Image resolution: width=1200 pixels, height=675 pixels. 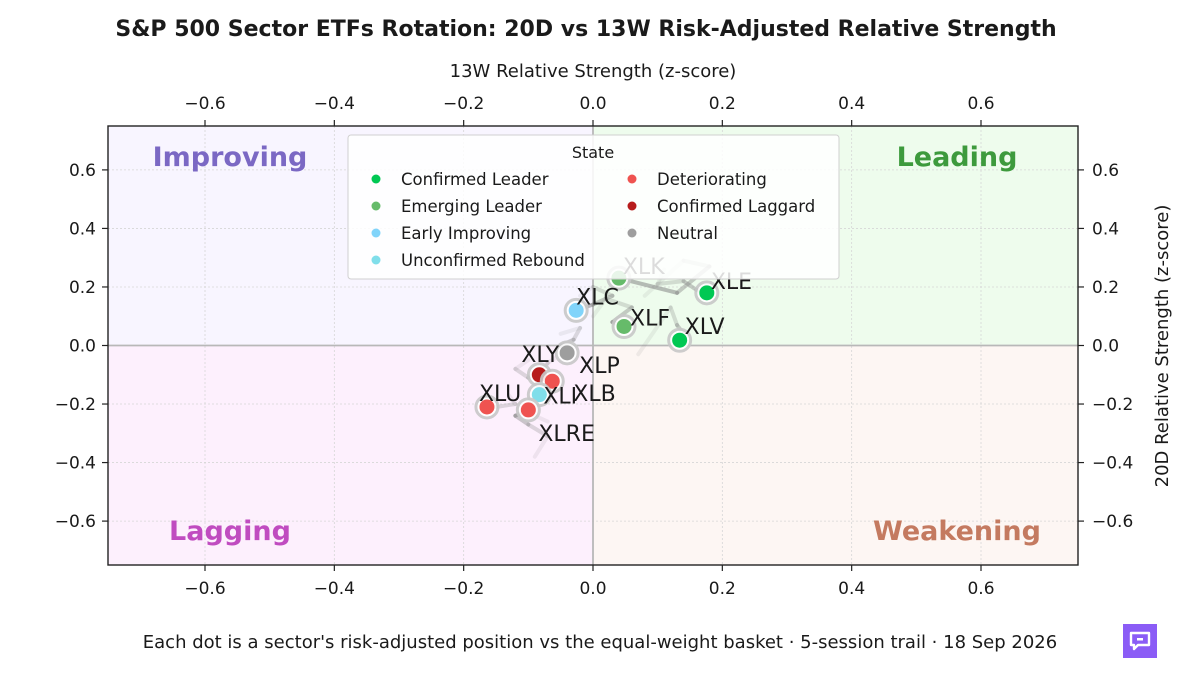 I want to click on x-tick-label-bottom: 0.4, so click(x=851, y=589).